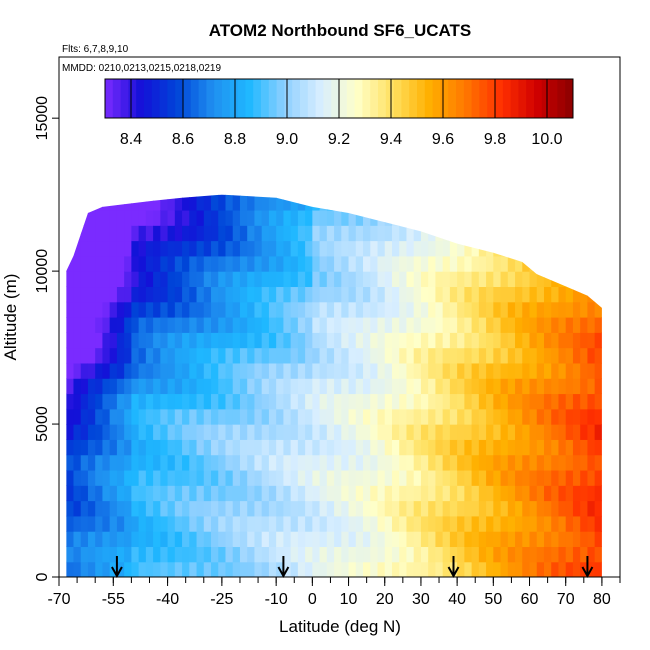 This screenshot has height=650, width=650. What do you see at coordinates (42, 271) in the screenshot?
I see `y-tick-label-2: 10000` at bounding box center [42, 271].